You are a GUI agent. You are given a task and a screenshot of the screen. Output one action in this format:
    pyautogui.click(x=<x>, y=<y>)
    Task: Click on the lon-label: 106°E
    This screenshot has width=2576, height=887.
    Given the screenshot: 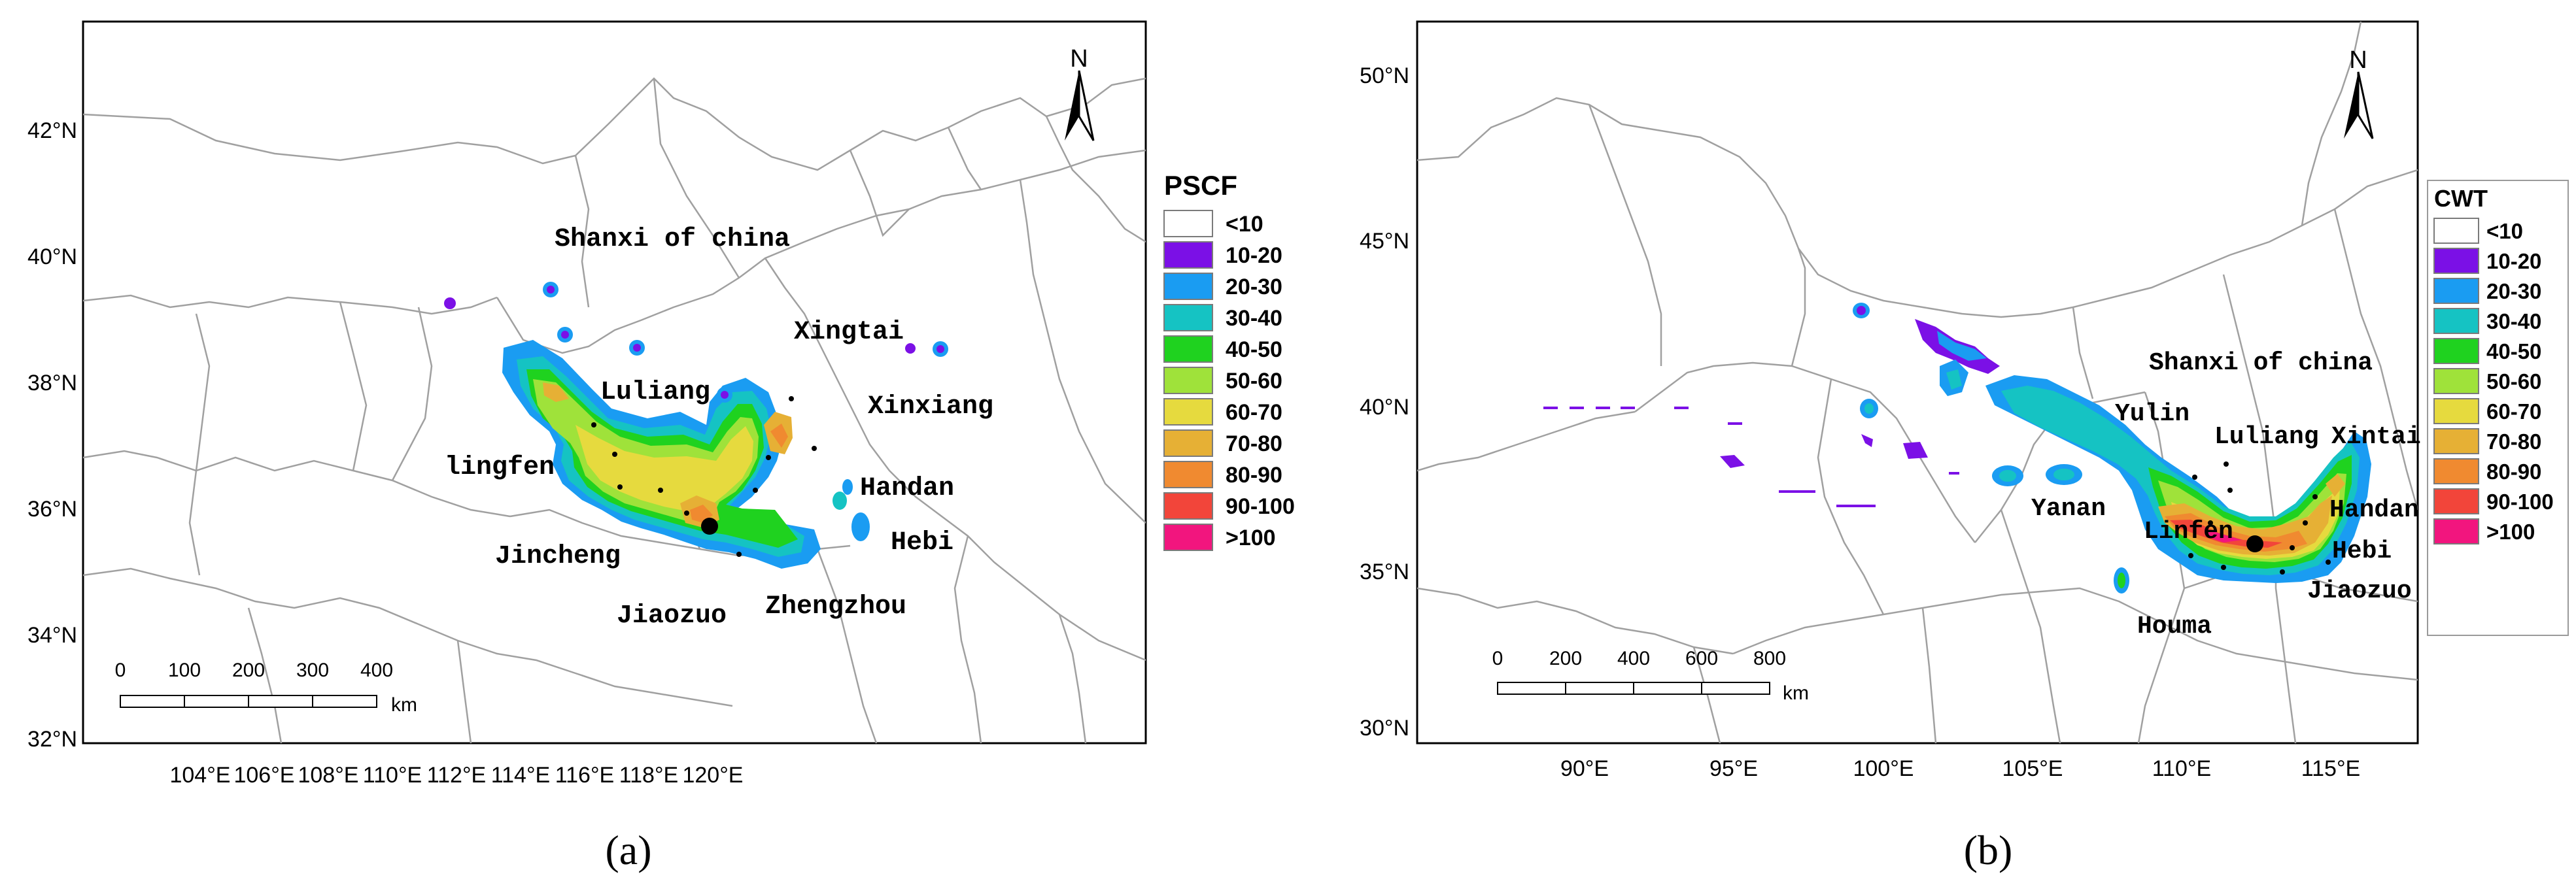 What is the action you would take?
    pyautogui.click(x=263, y=775)
    